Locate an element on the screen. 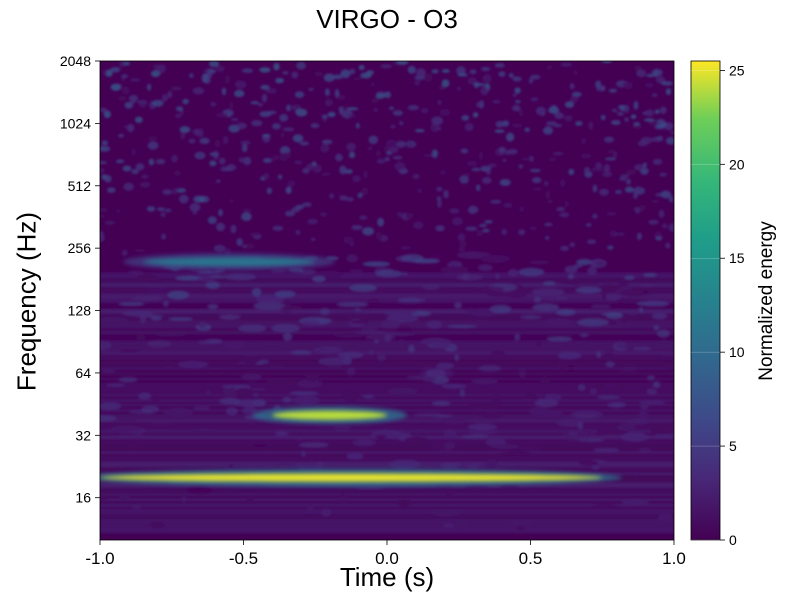 This screenshot has width=800, height=600. y-tick-label: 128 is located at coordinates (80, 311).